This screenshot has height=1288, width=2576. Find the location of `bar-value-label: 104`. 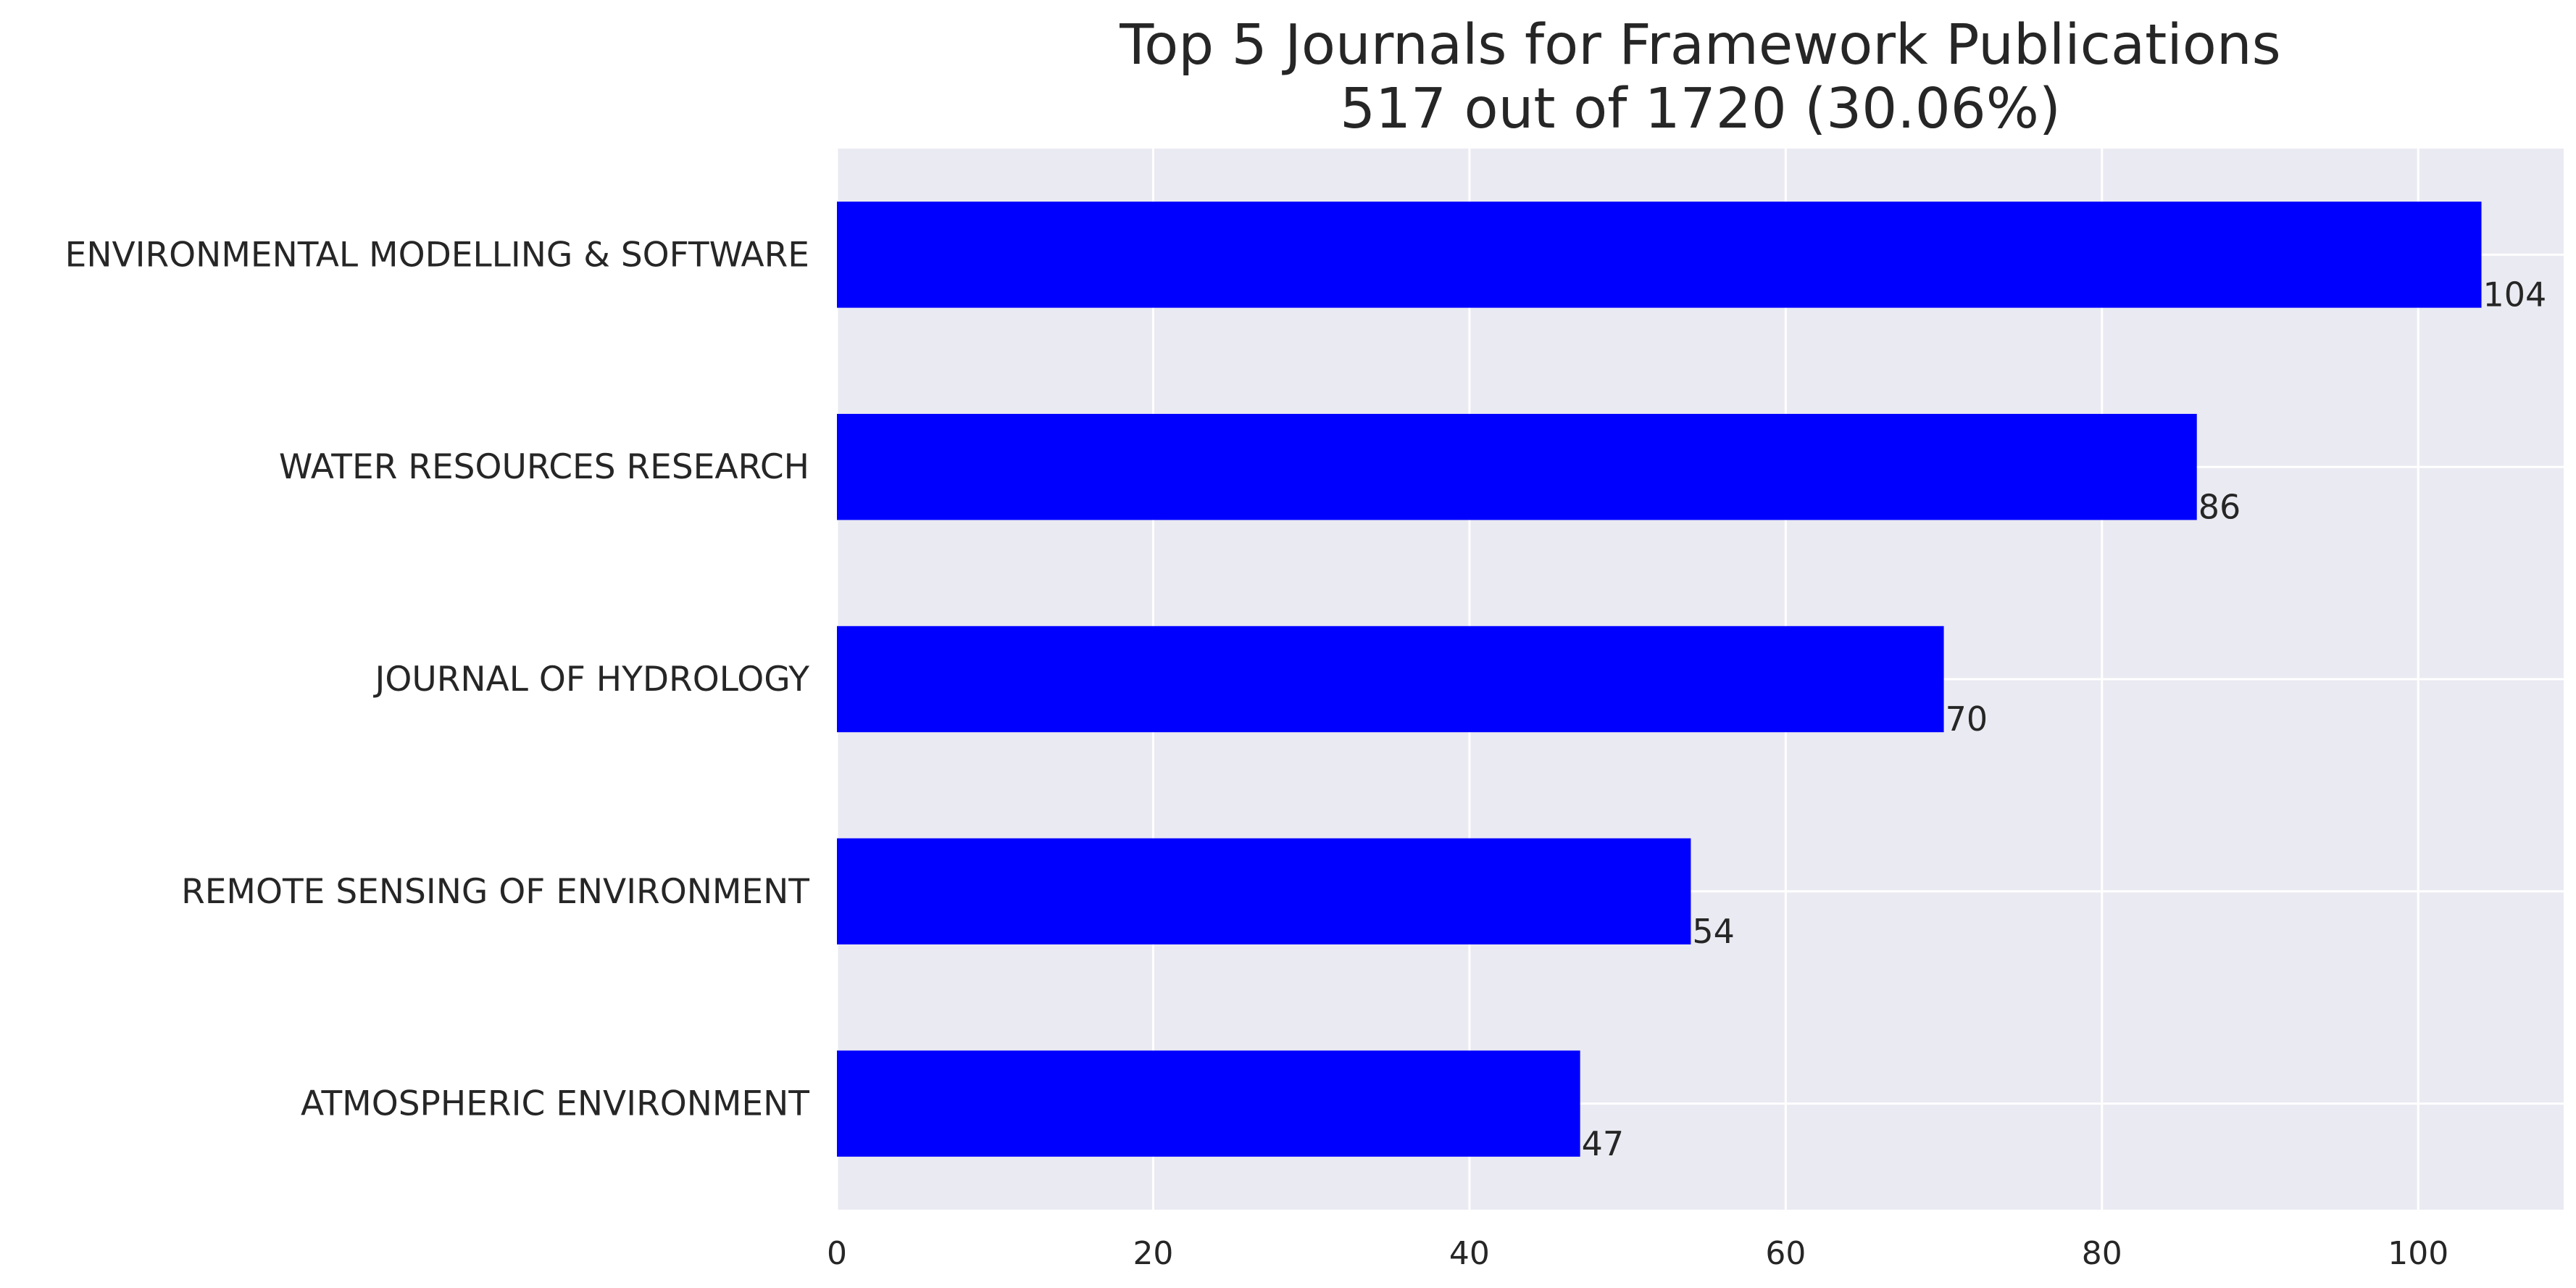

bar-value-label: 104 is located at coordinates (2515, 295).